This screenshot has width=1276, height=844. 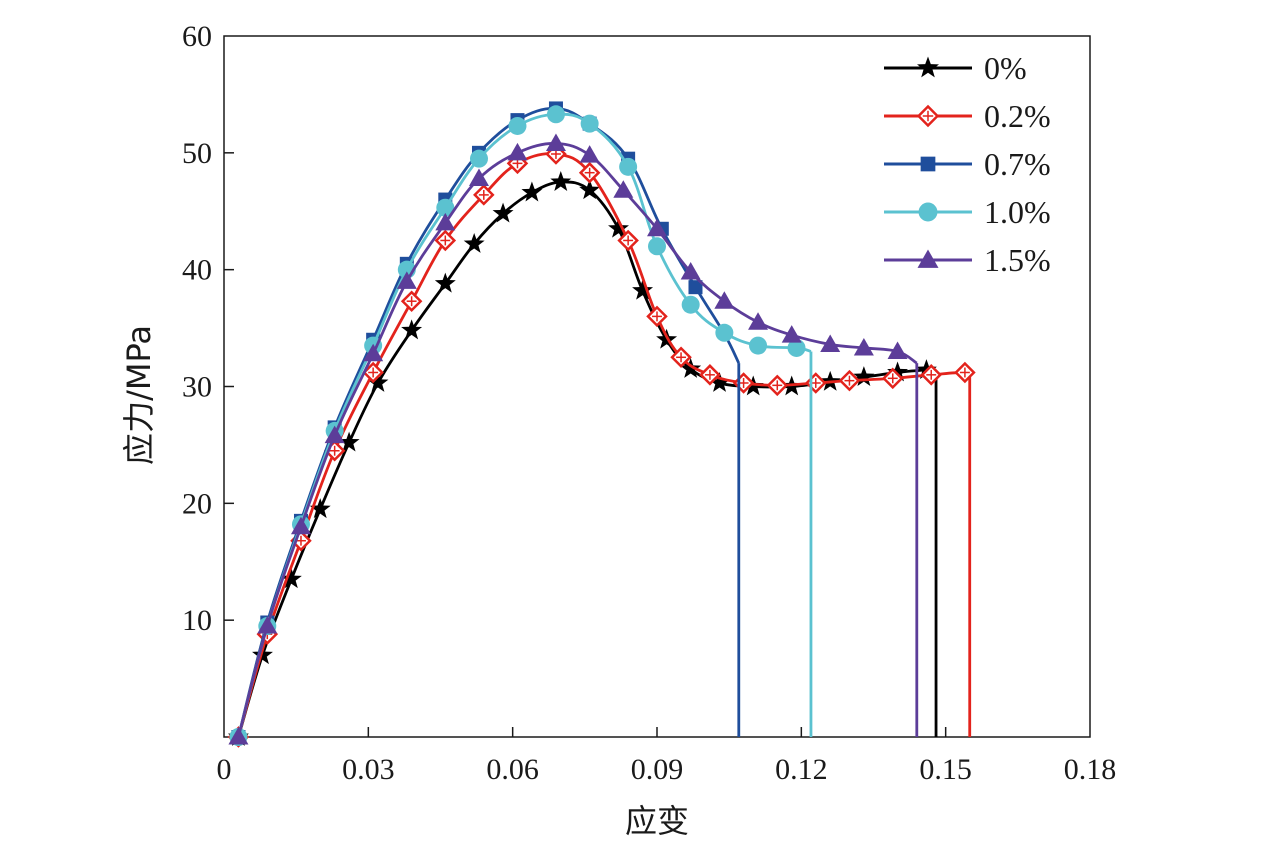 What do you see at coordinates (197, 503) in the screenshot?
I see `y-tick-label: 20` at bounding box center [197, 503].